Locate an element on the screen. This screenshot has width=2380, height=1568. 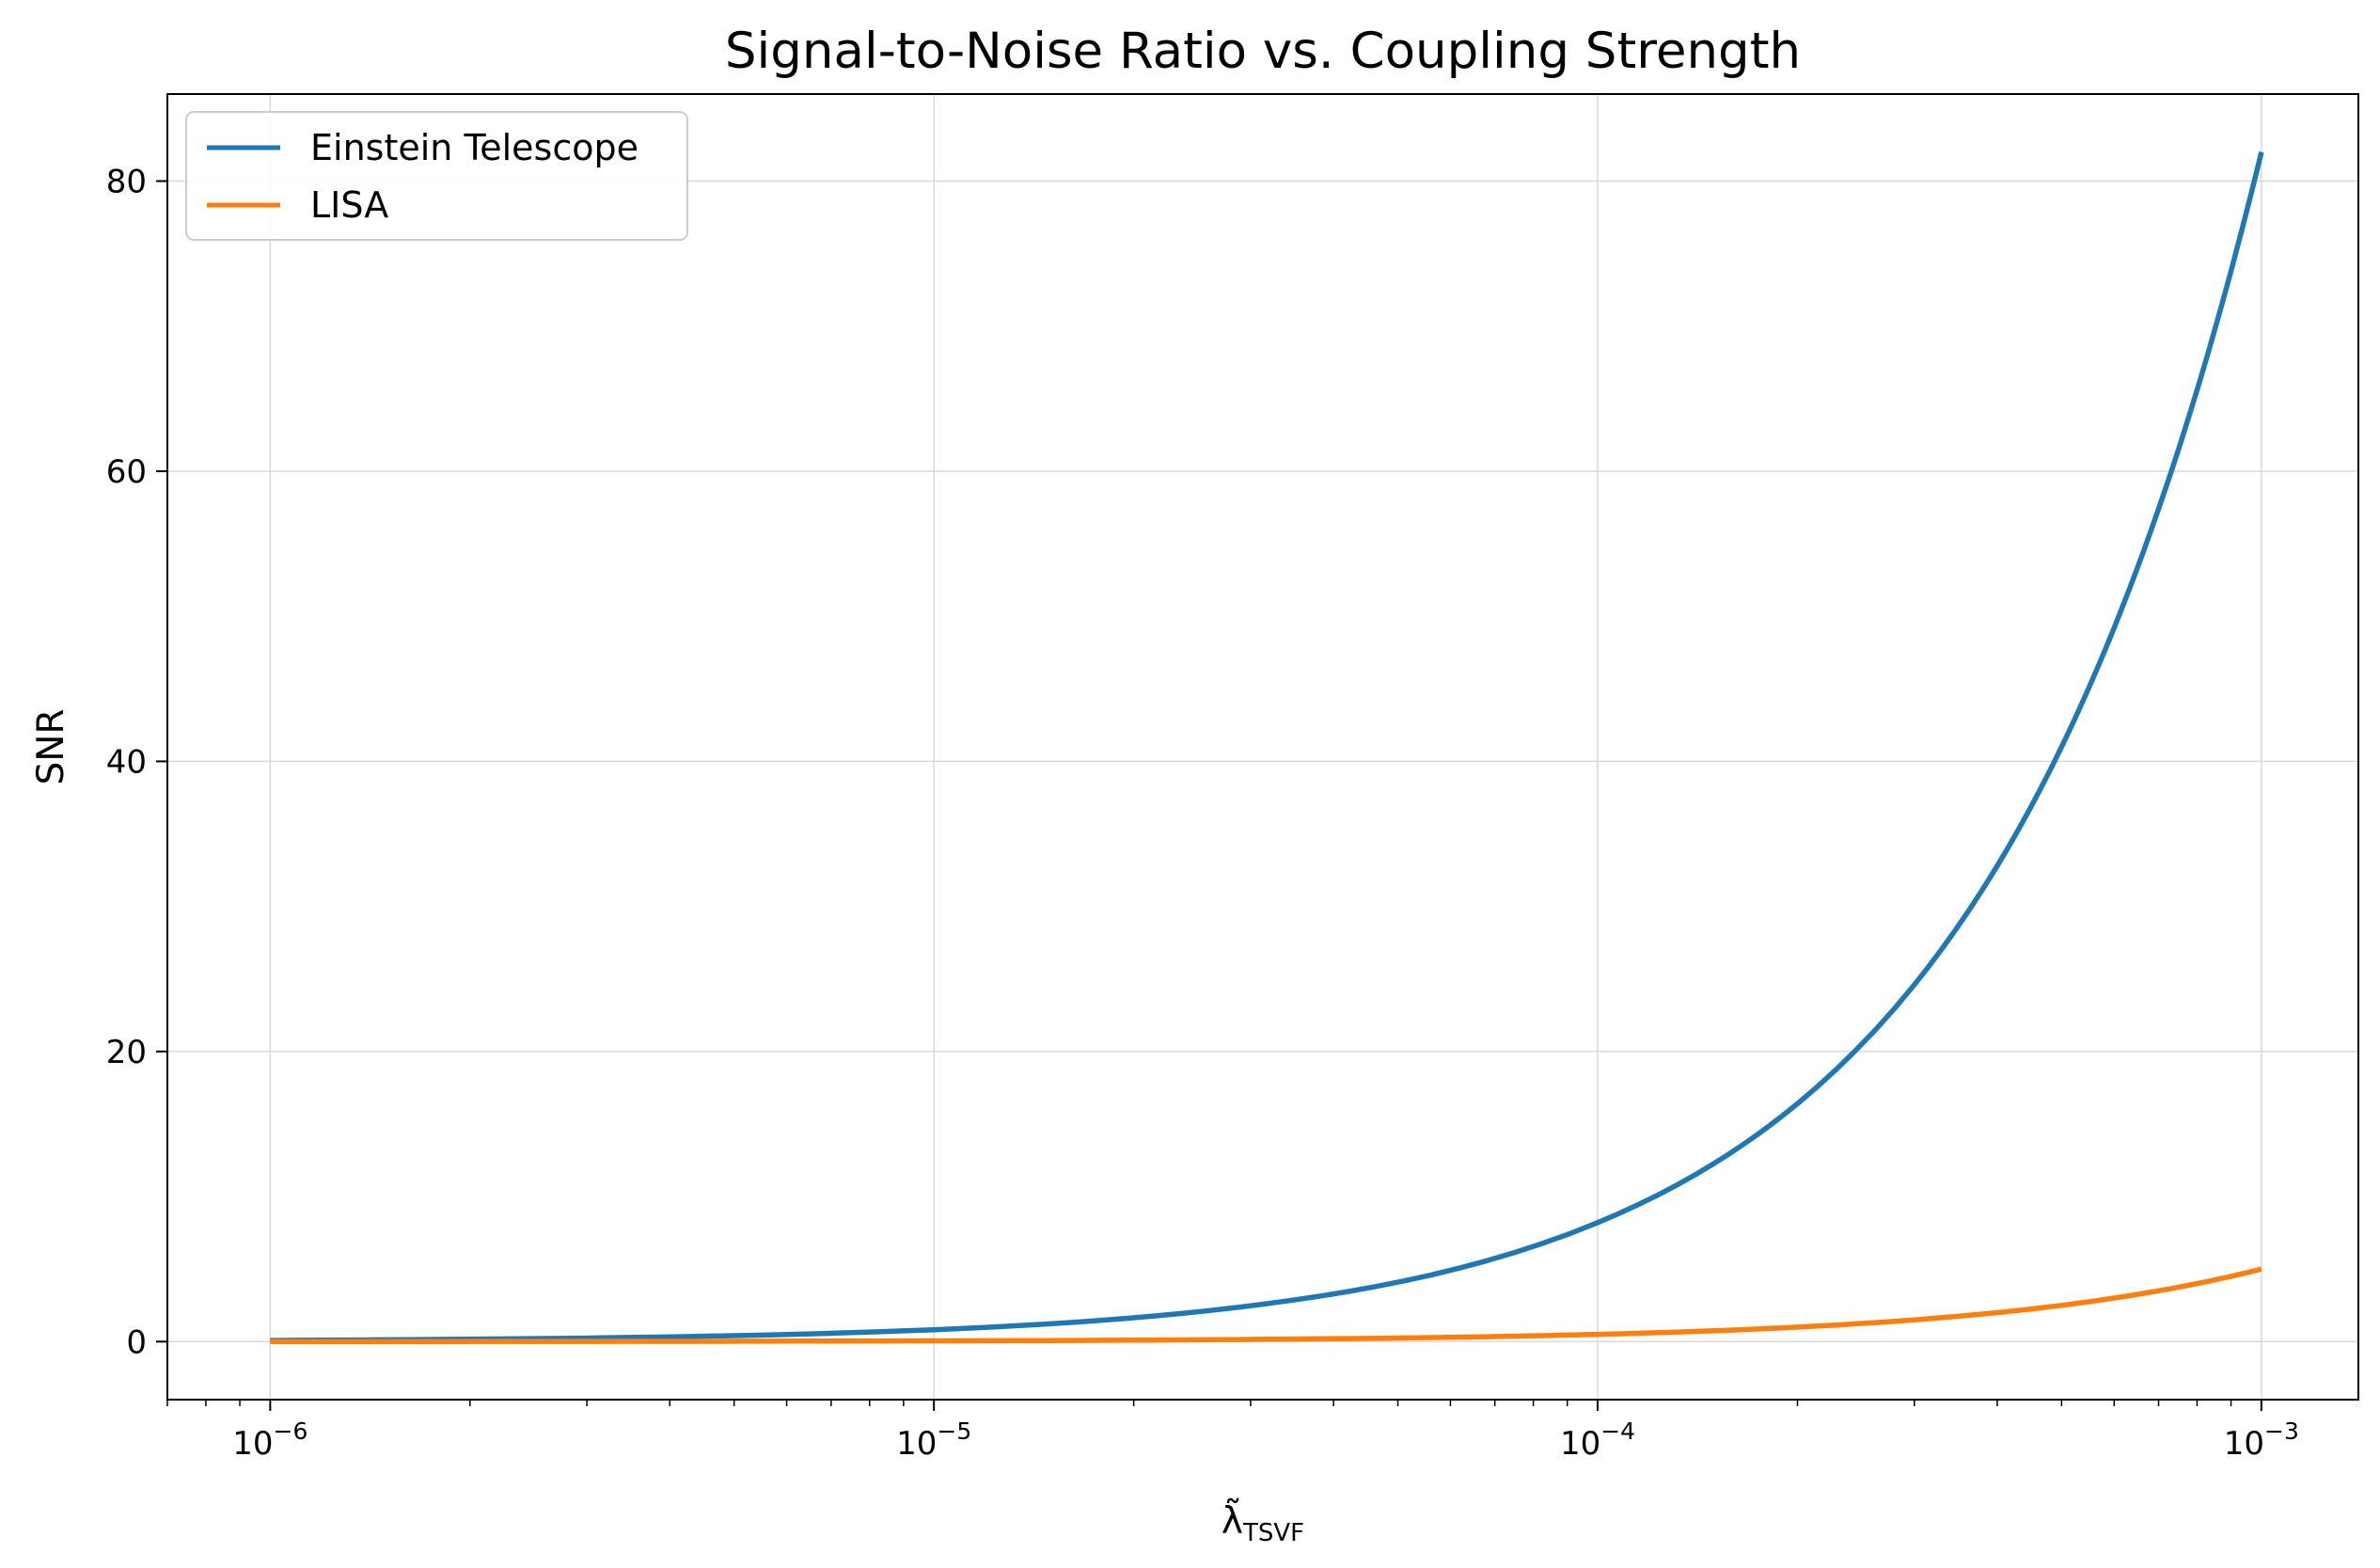
x-axis-label: λ̃TSVF is located at coordinates (1263, 1522).